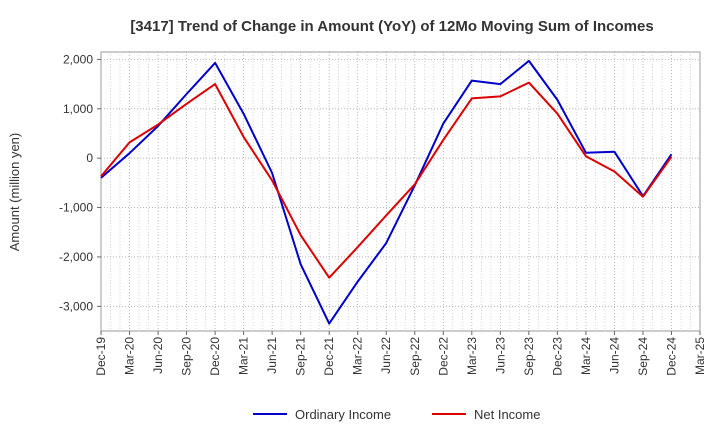  I want to click on x-tick-label: Sep-22, so click(415, 356).